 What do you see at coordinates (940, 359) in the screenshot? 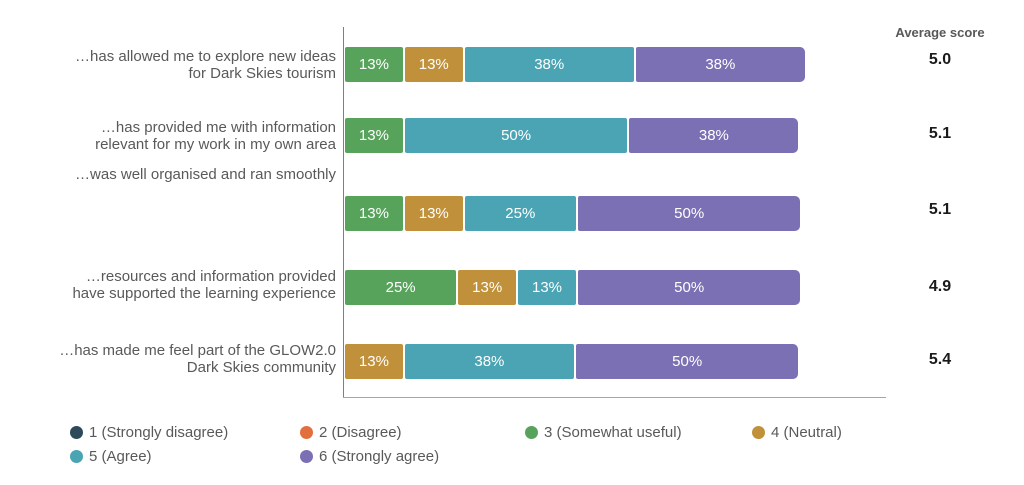
I see `average-score-value: 5.4` at bounding box center [940, 359].